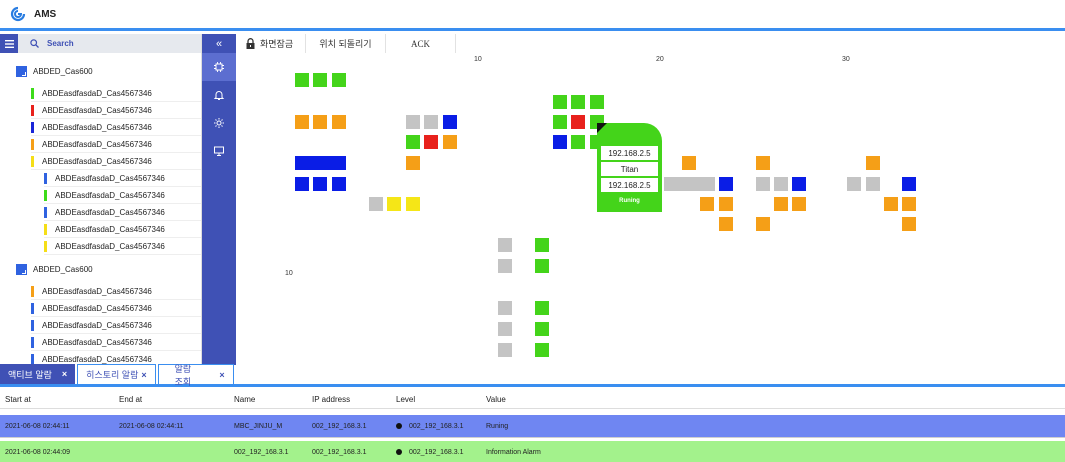 Image resolution: width=1065 pixels, height=462 pixels. What do you see at coordinates (245, 399) in the screenshot?
I see `col-name: Name` at bounding box center [245, 399].